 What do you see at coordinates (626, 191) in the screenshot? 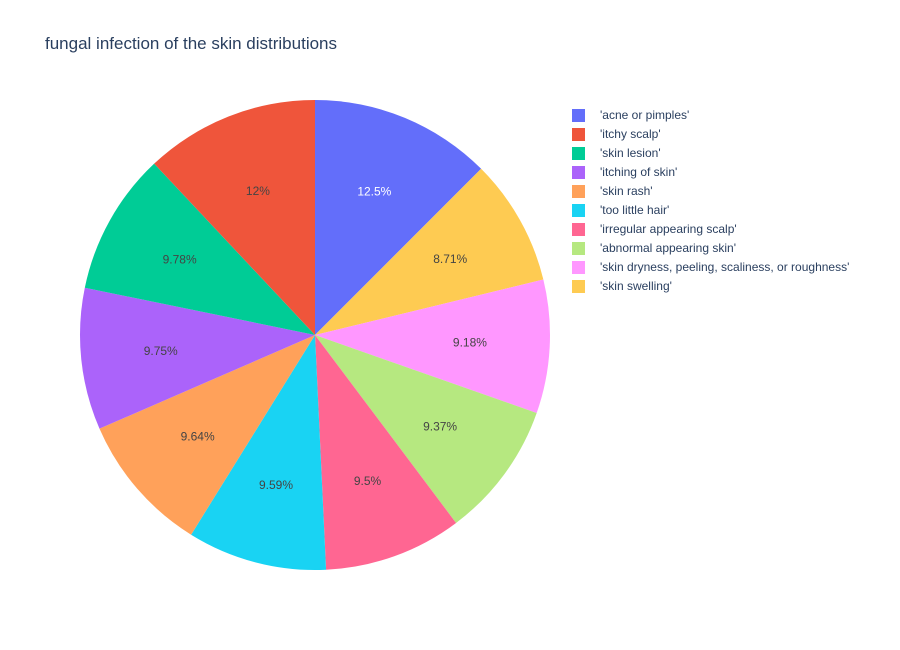
I see `legend-label: 'skin rash'` at bounding box center [626, 191].